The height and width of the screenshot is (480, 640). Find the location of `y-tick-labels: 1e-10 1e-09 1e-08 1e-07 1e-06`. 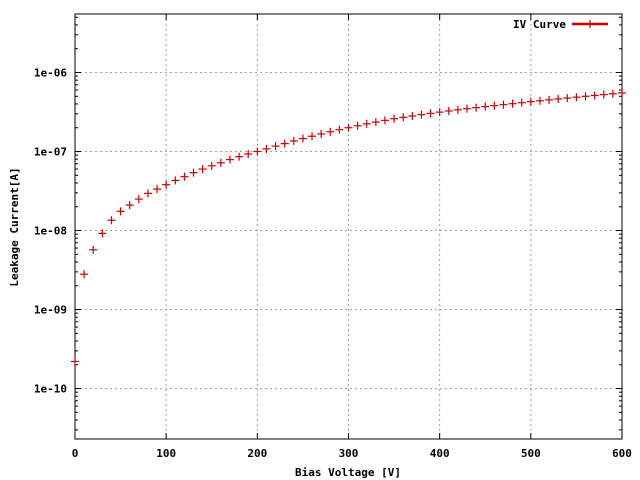

y-tick-labels: 1e-10 1e-09 1e-08 1e-07 1e-06 is located at coordinates (50, 231).